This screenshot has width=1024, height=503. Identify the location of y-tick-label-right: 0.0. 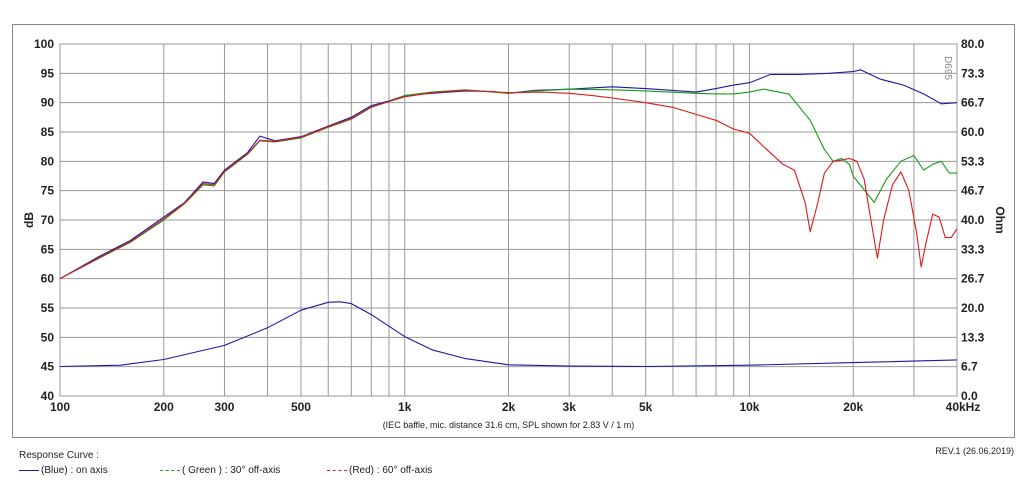
(969, 396).